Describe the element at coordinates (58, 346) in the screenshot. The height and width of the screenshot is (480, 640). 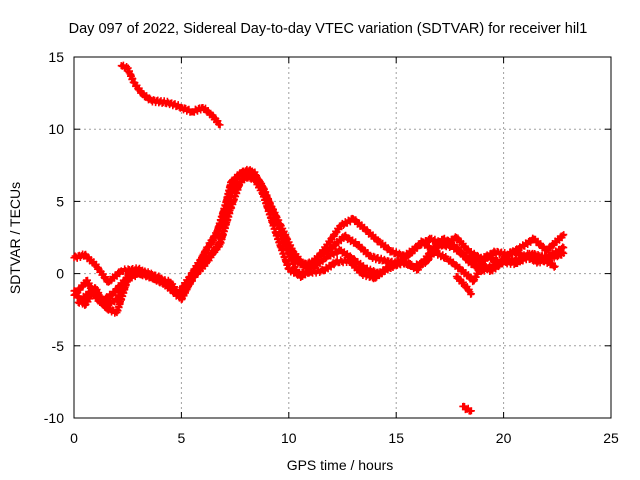
I see `y-tick-label: -5` at that location.